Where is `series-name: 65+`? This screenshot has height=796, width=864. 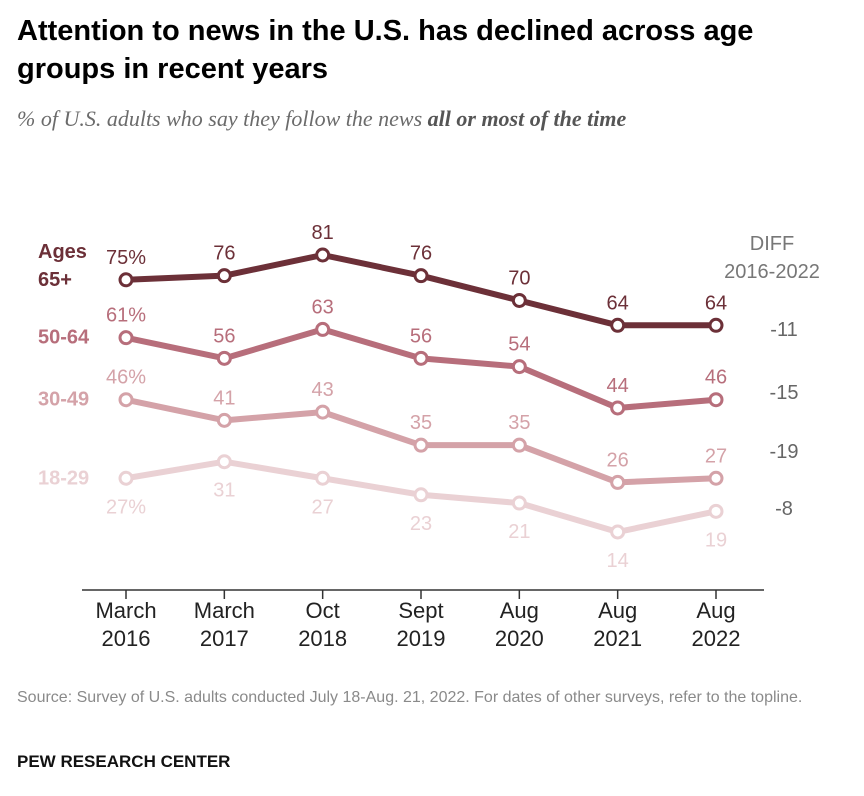
series-name: 65+ is located at coordinates (55, 280).